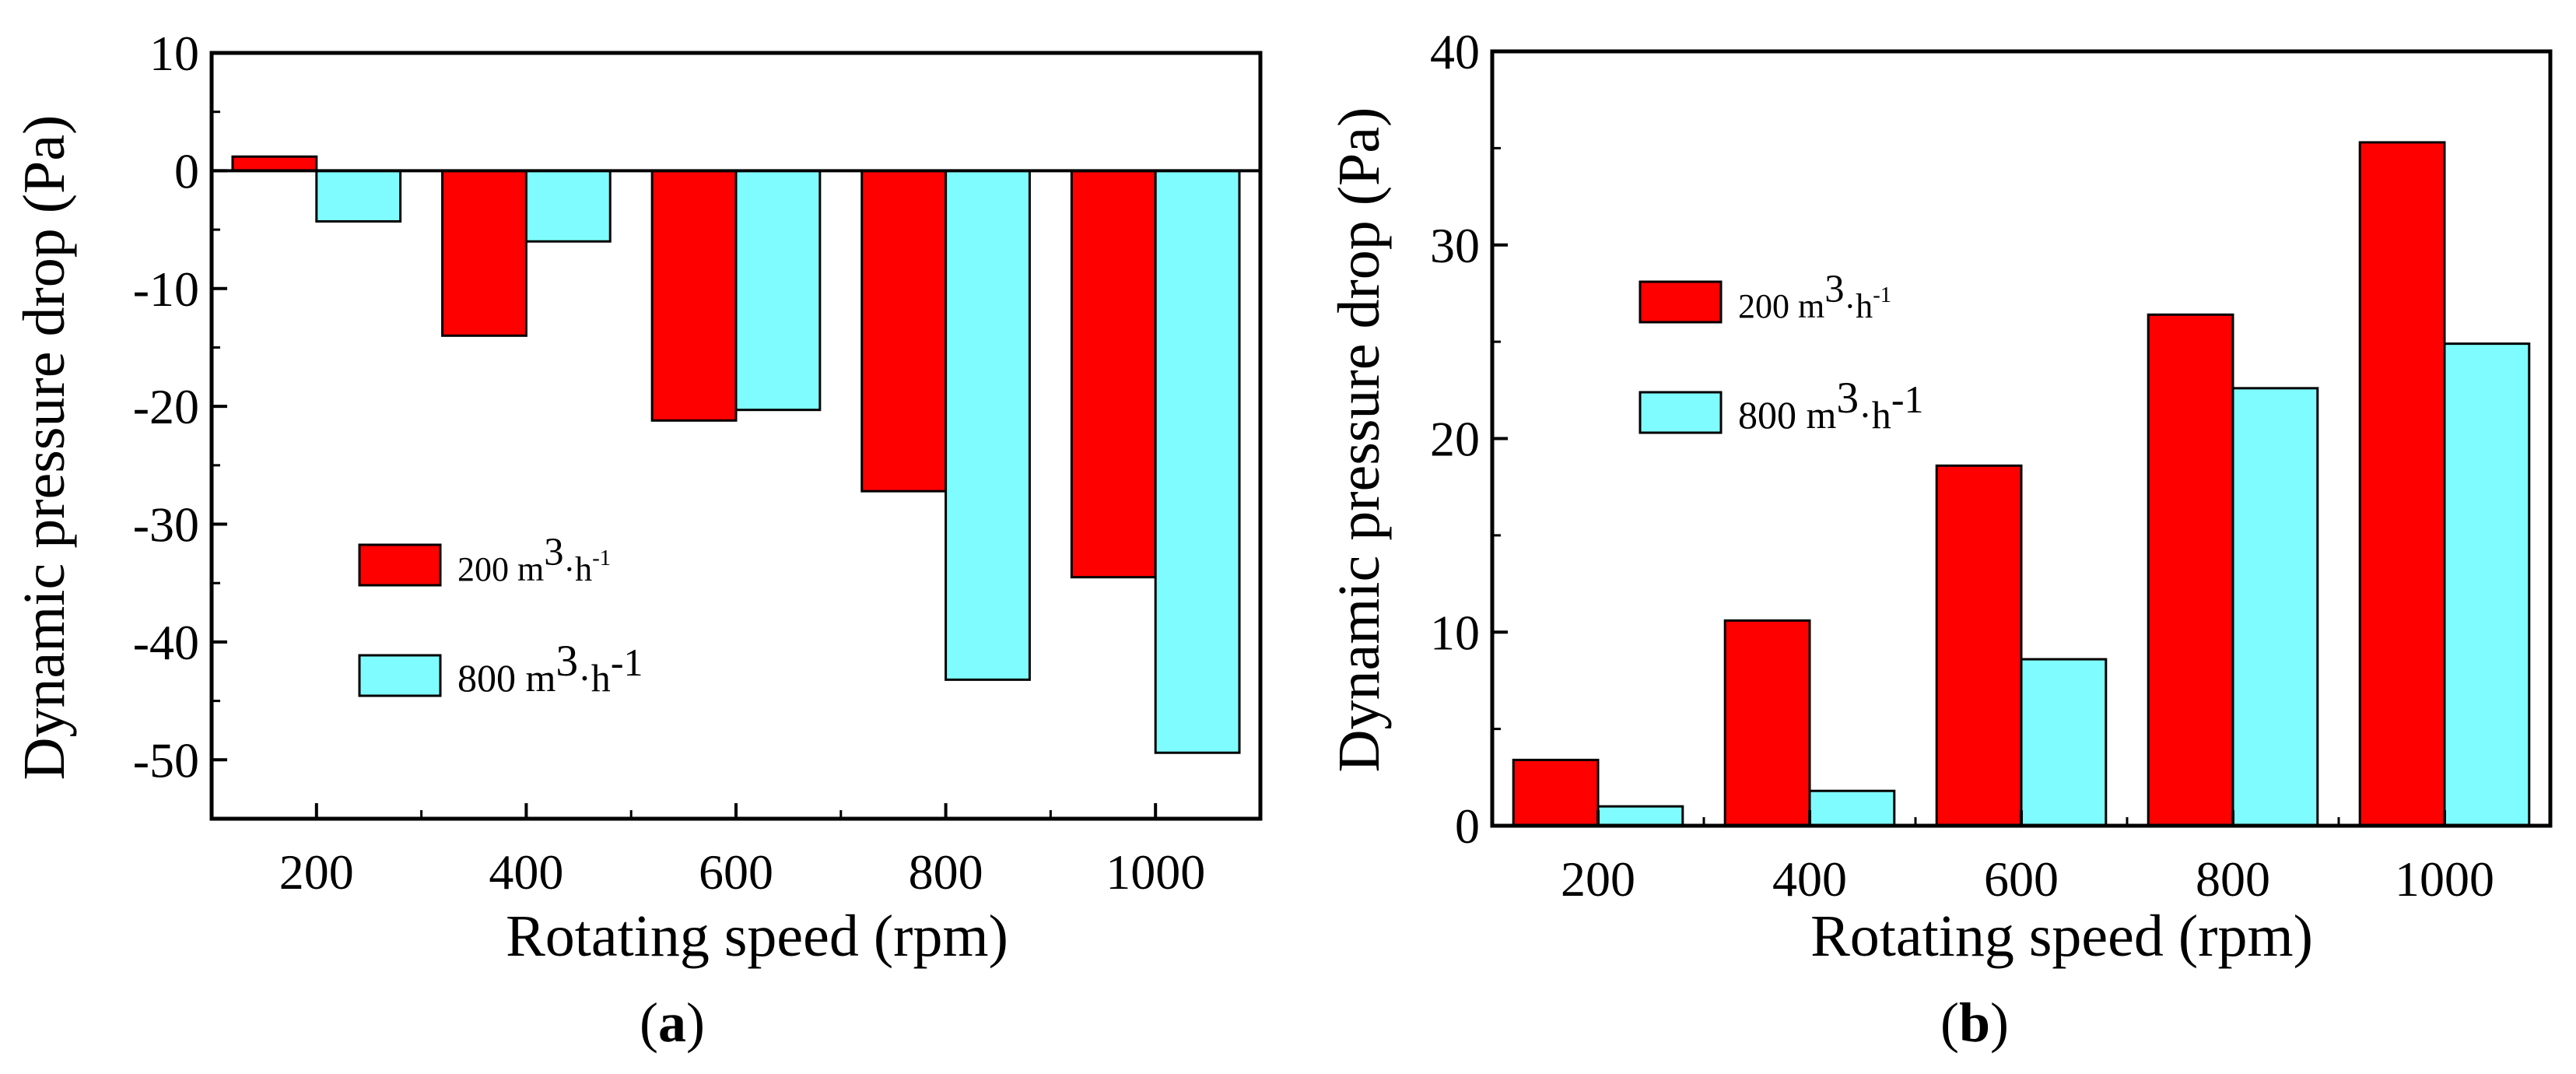 The width and height of the screenshot is (2576, 1074). What do you see at coordinates (1598, 879) in the screenshot?
I see `chart-b-xtick-label: 200` at bounding box center [1598, 879].